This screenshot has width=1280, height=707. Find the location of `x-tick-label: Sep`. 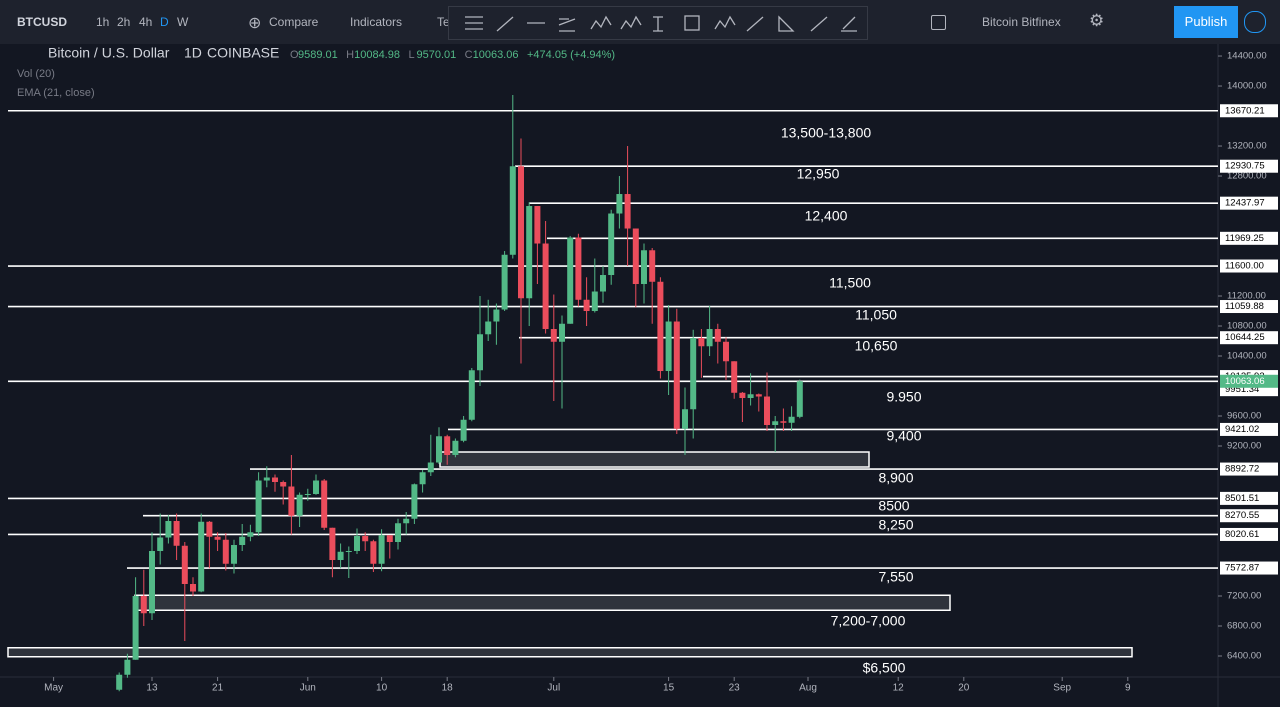

x-tick-label: Sep is located at coordinates (1062, 688).